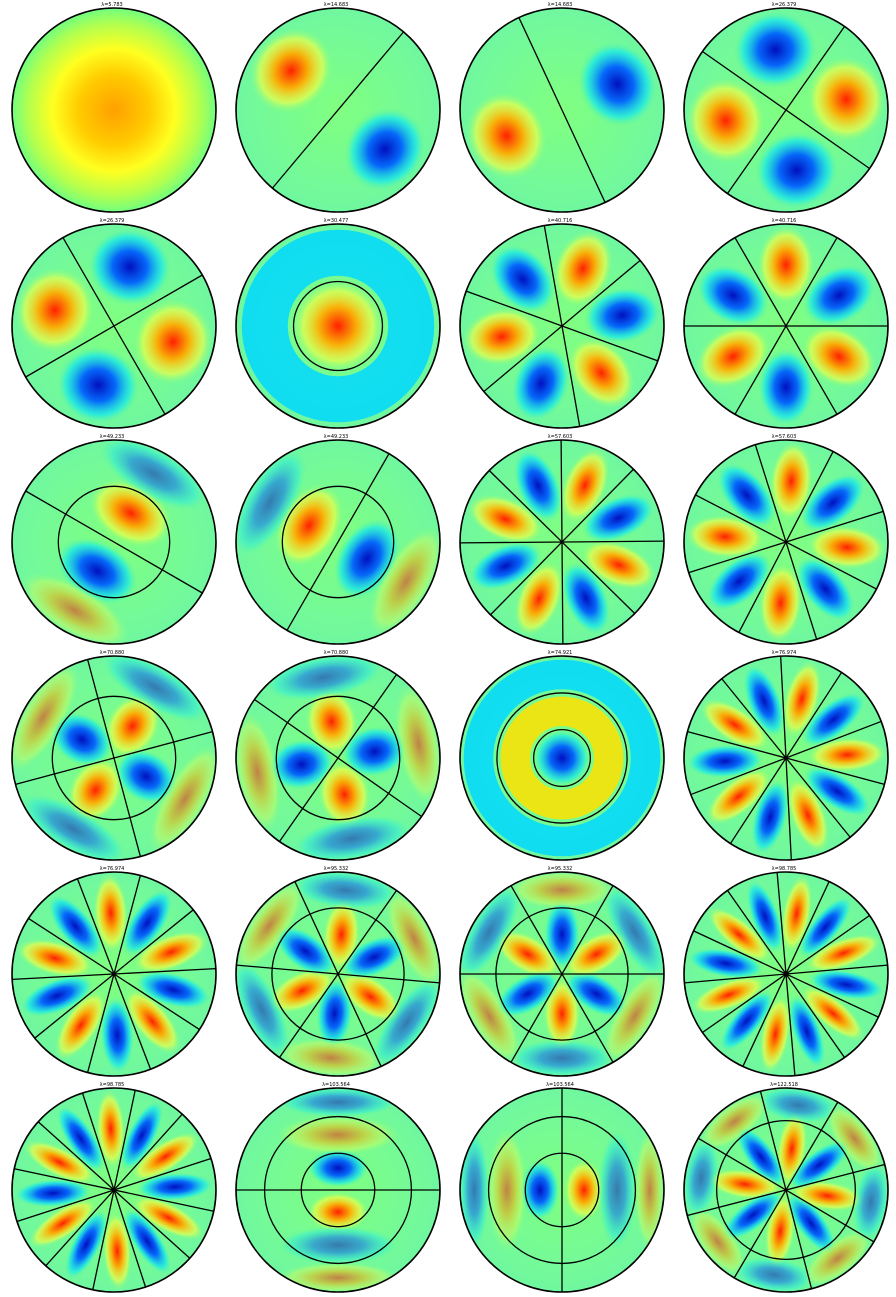 The image size is (896, 1297). What do you see at coordinates (560, 221) in the screenshot?
I see `mode-eigenvalue-label: λ=40.716` at bounding box center [560, 221].